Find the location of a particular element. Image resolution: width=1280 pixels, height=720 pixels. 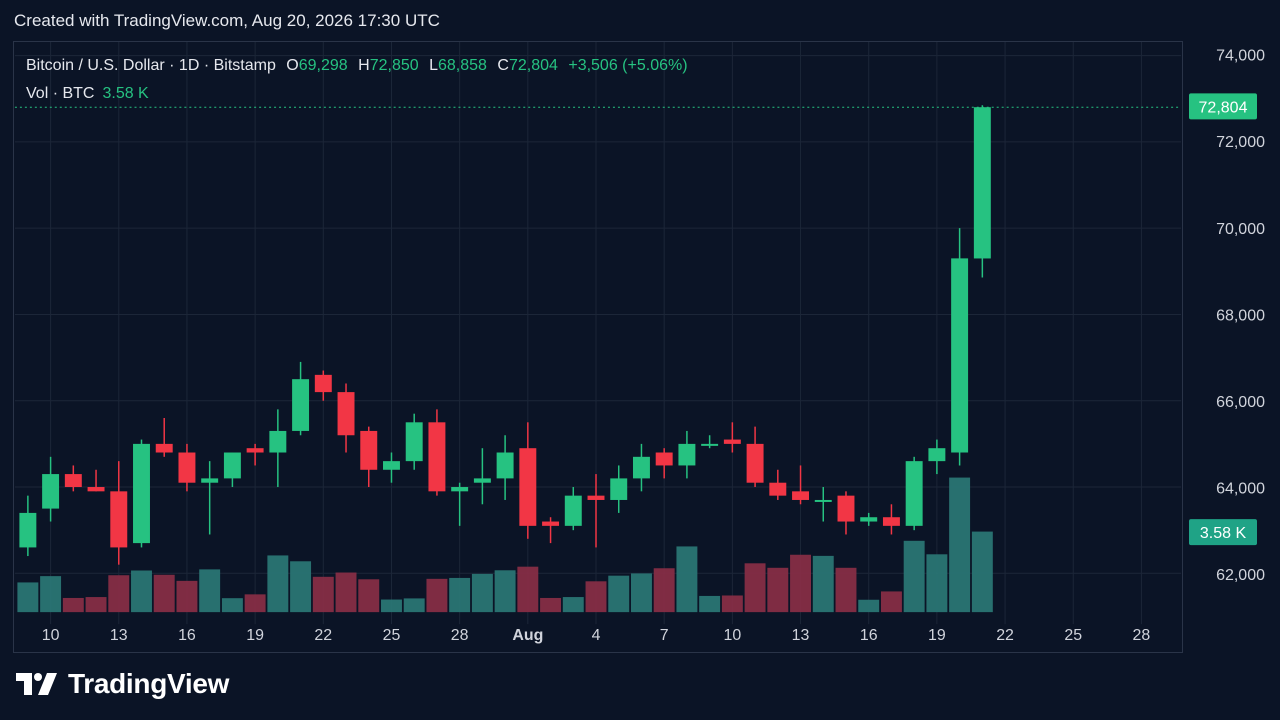

x-tick-label: 4 is located at coordinates (596, 635).